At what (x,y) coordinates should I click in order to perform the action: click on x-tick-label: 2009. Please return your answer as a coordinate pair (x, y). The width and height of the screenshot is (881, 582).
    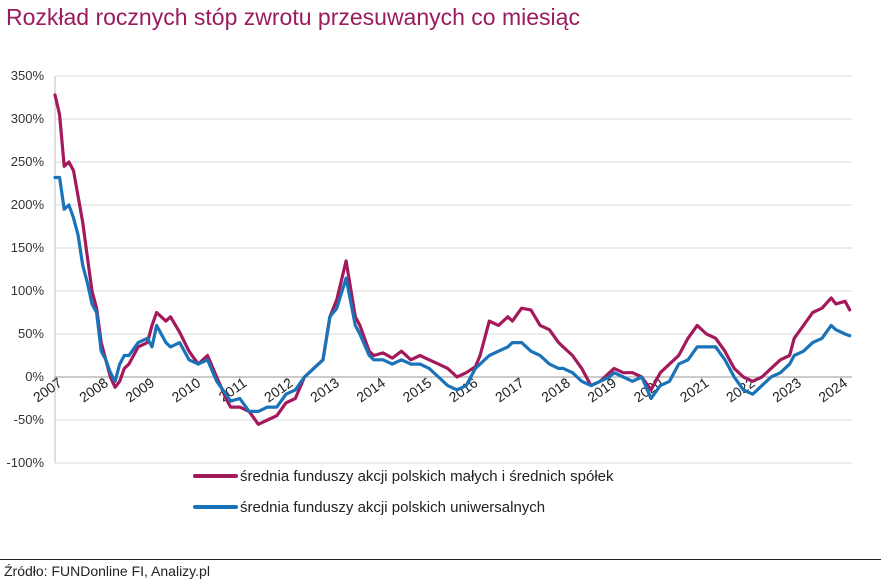
    Looking at the image, I should click on (139, 389).